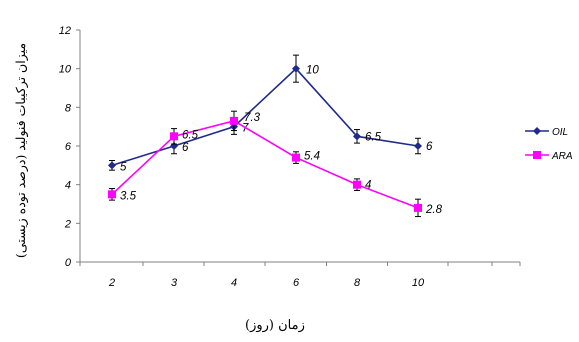  Describe the element at coordinates (128, 196) in the screenshot. I see `data-label: 3.5` at that location.